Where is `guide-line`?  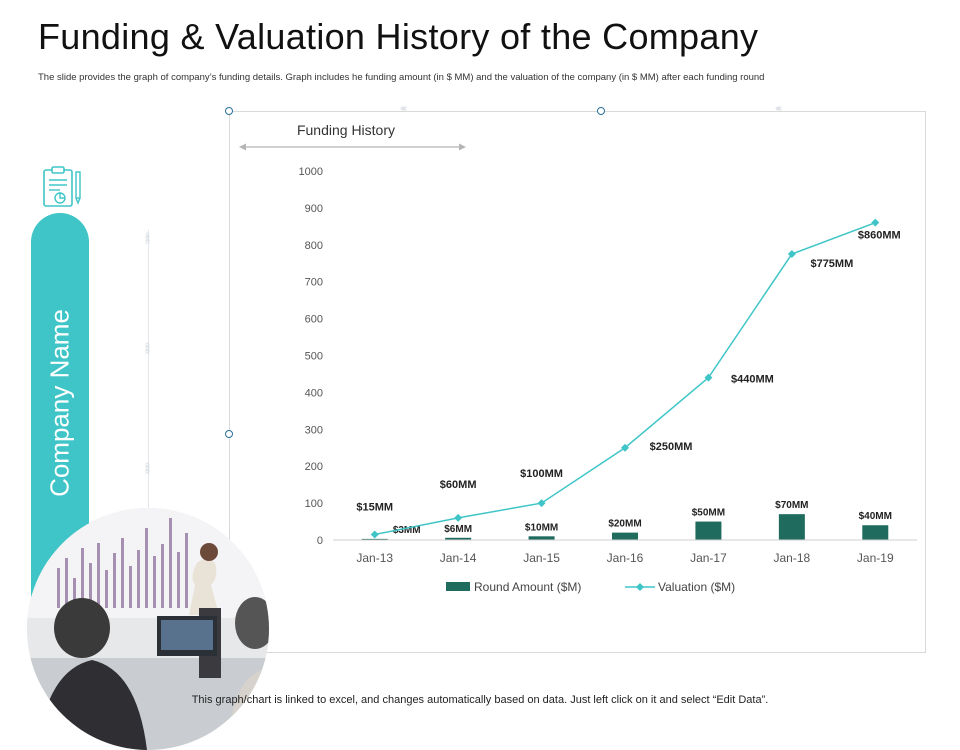 guide-line is located at coordinates (148, 375).